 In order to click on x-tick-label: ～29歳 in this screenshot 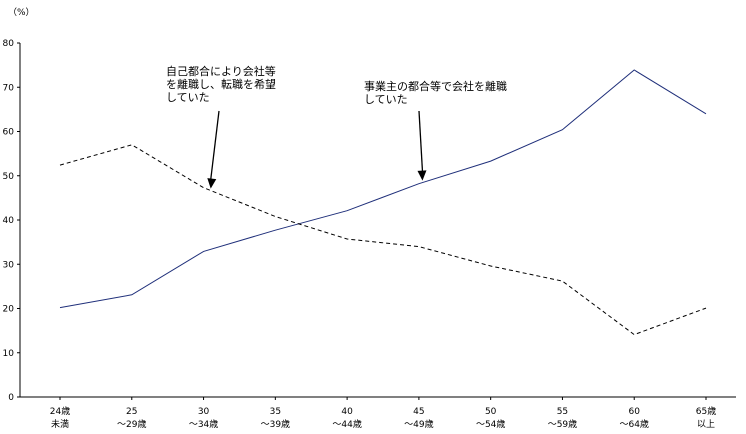, I will do `click(131, 424)`.